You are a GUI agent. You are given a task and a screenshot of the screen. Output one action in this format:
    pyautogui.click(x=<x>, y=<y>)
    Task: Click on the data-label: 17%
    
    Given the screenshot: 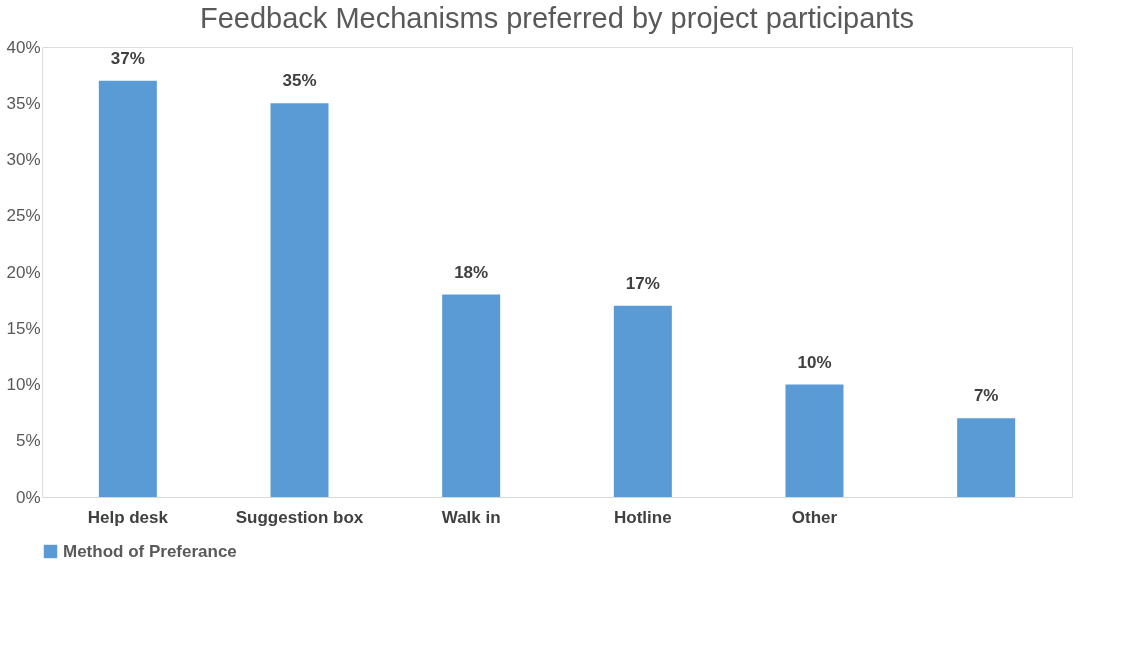 What is the action you would take?
    pyautogui.click(x=642, y=283)
    